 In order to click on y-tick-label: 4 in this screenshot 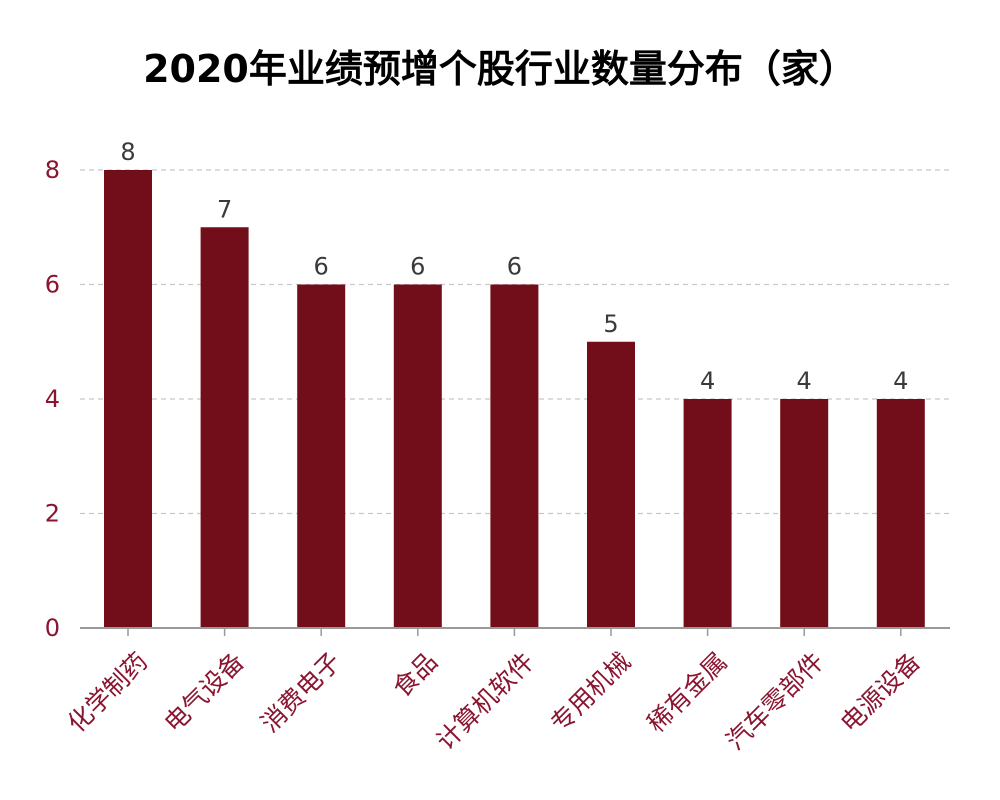, I will do `click(52, 399)`.